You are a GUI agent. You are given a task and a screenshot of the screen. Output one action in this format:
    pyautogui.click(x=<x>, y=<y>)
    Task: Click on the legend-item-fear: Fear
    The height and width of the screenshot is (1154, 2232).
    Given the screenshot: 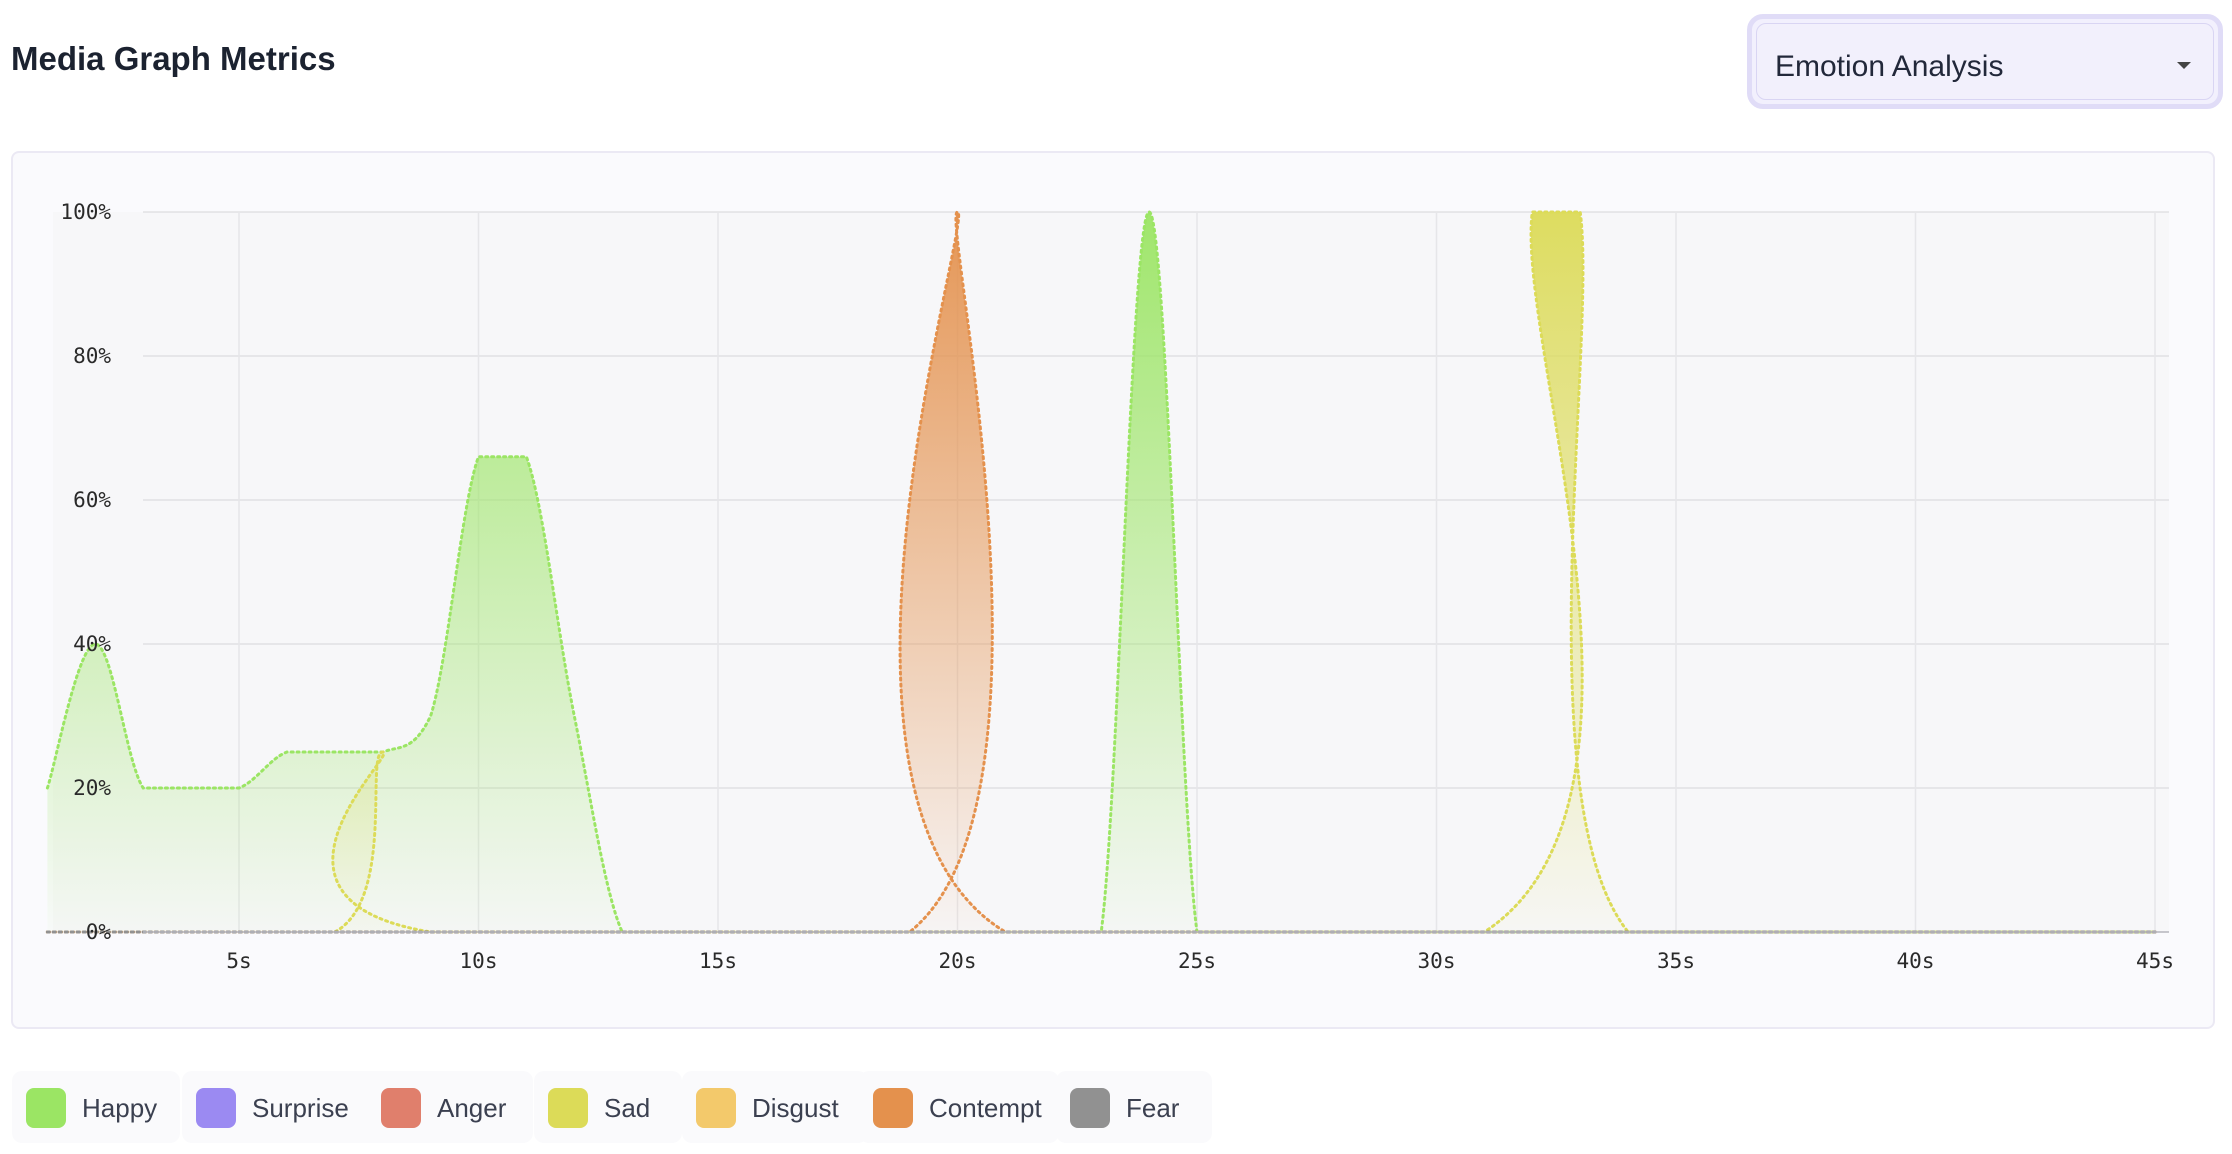 What is the action you would take?
    pyautogui.click(x=1134, y=1107)
    